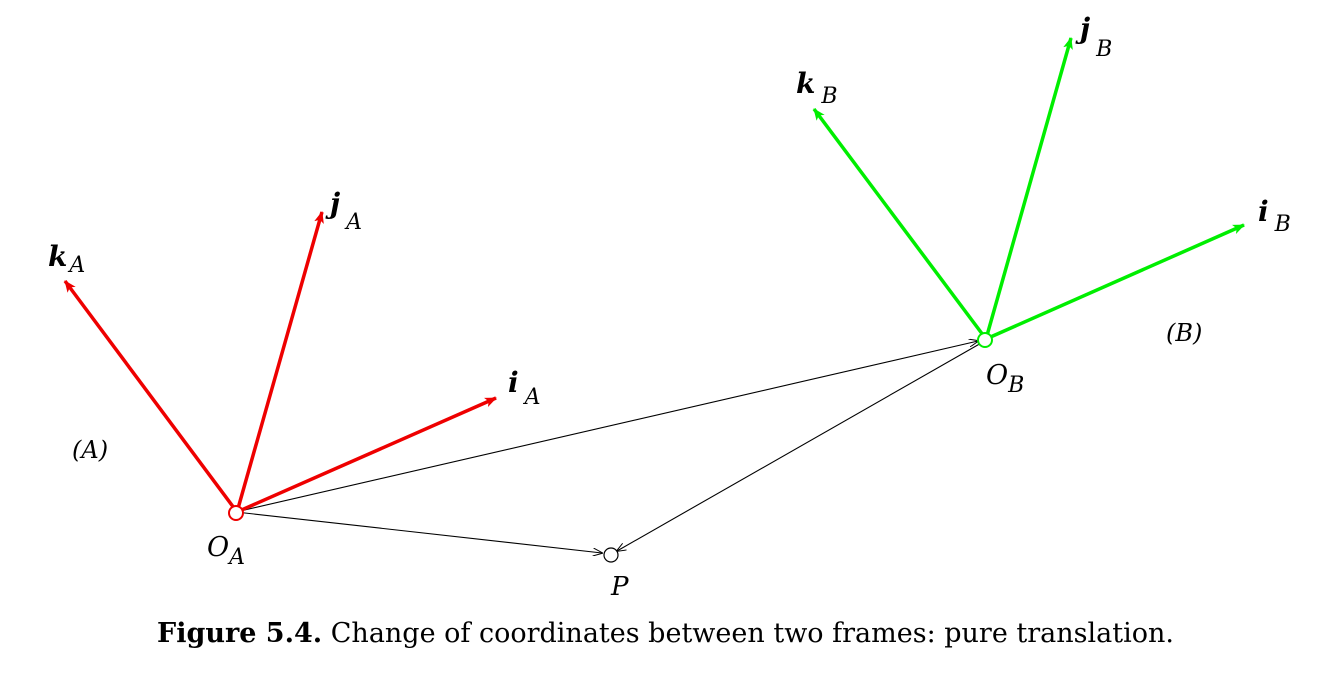 This screenshot has height=673, width=1331. I want to click on label-frame-a: (A), so click(90, 450).